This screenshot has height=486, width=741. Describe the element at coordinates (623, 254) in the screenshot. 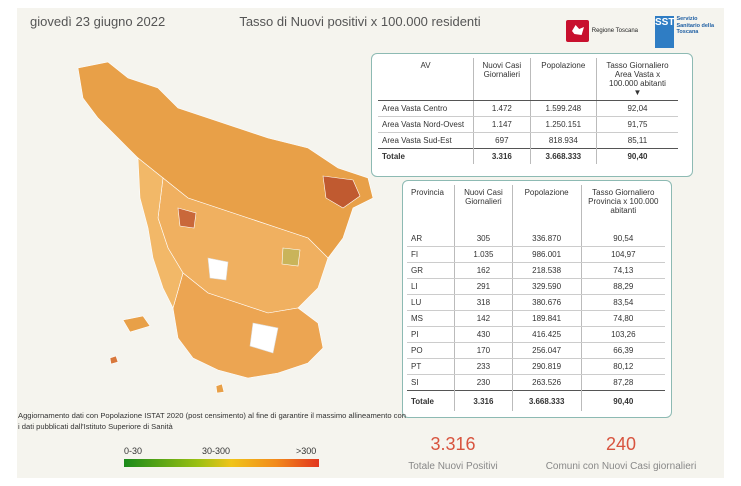

I see `cell-rate: 104,97` at that location.